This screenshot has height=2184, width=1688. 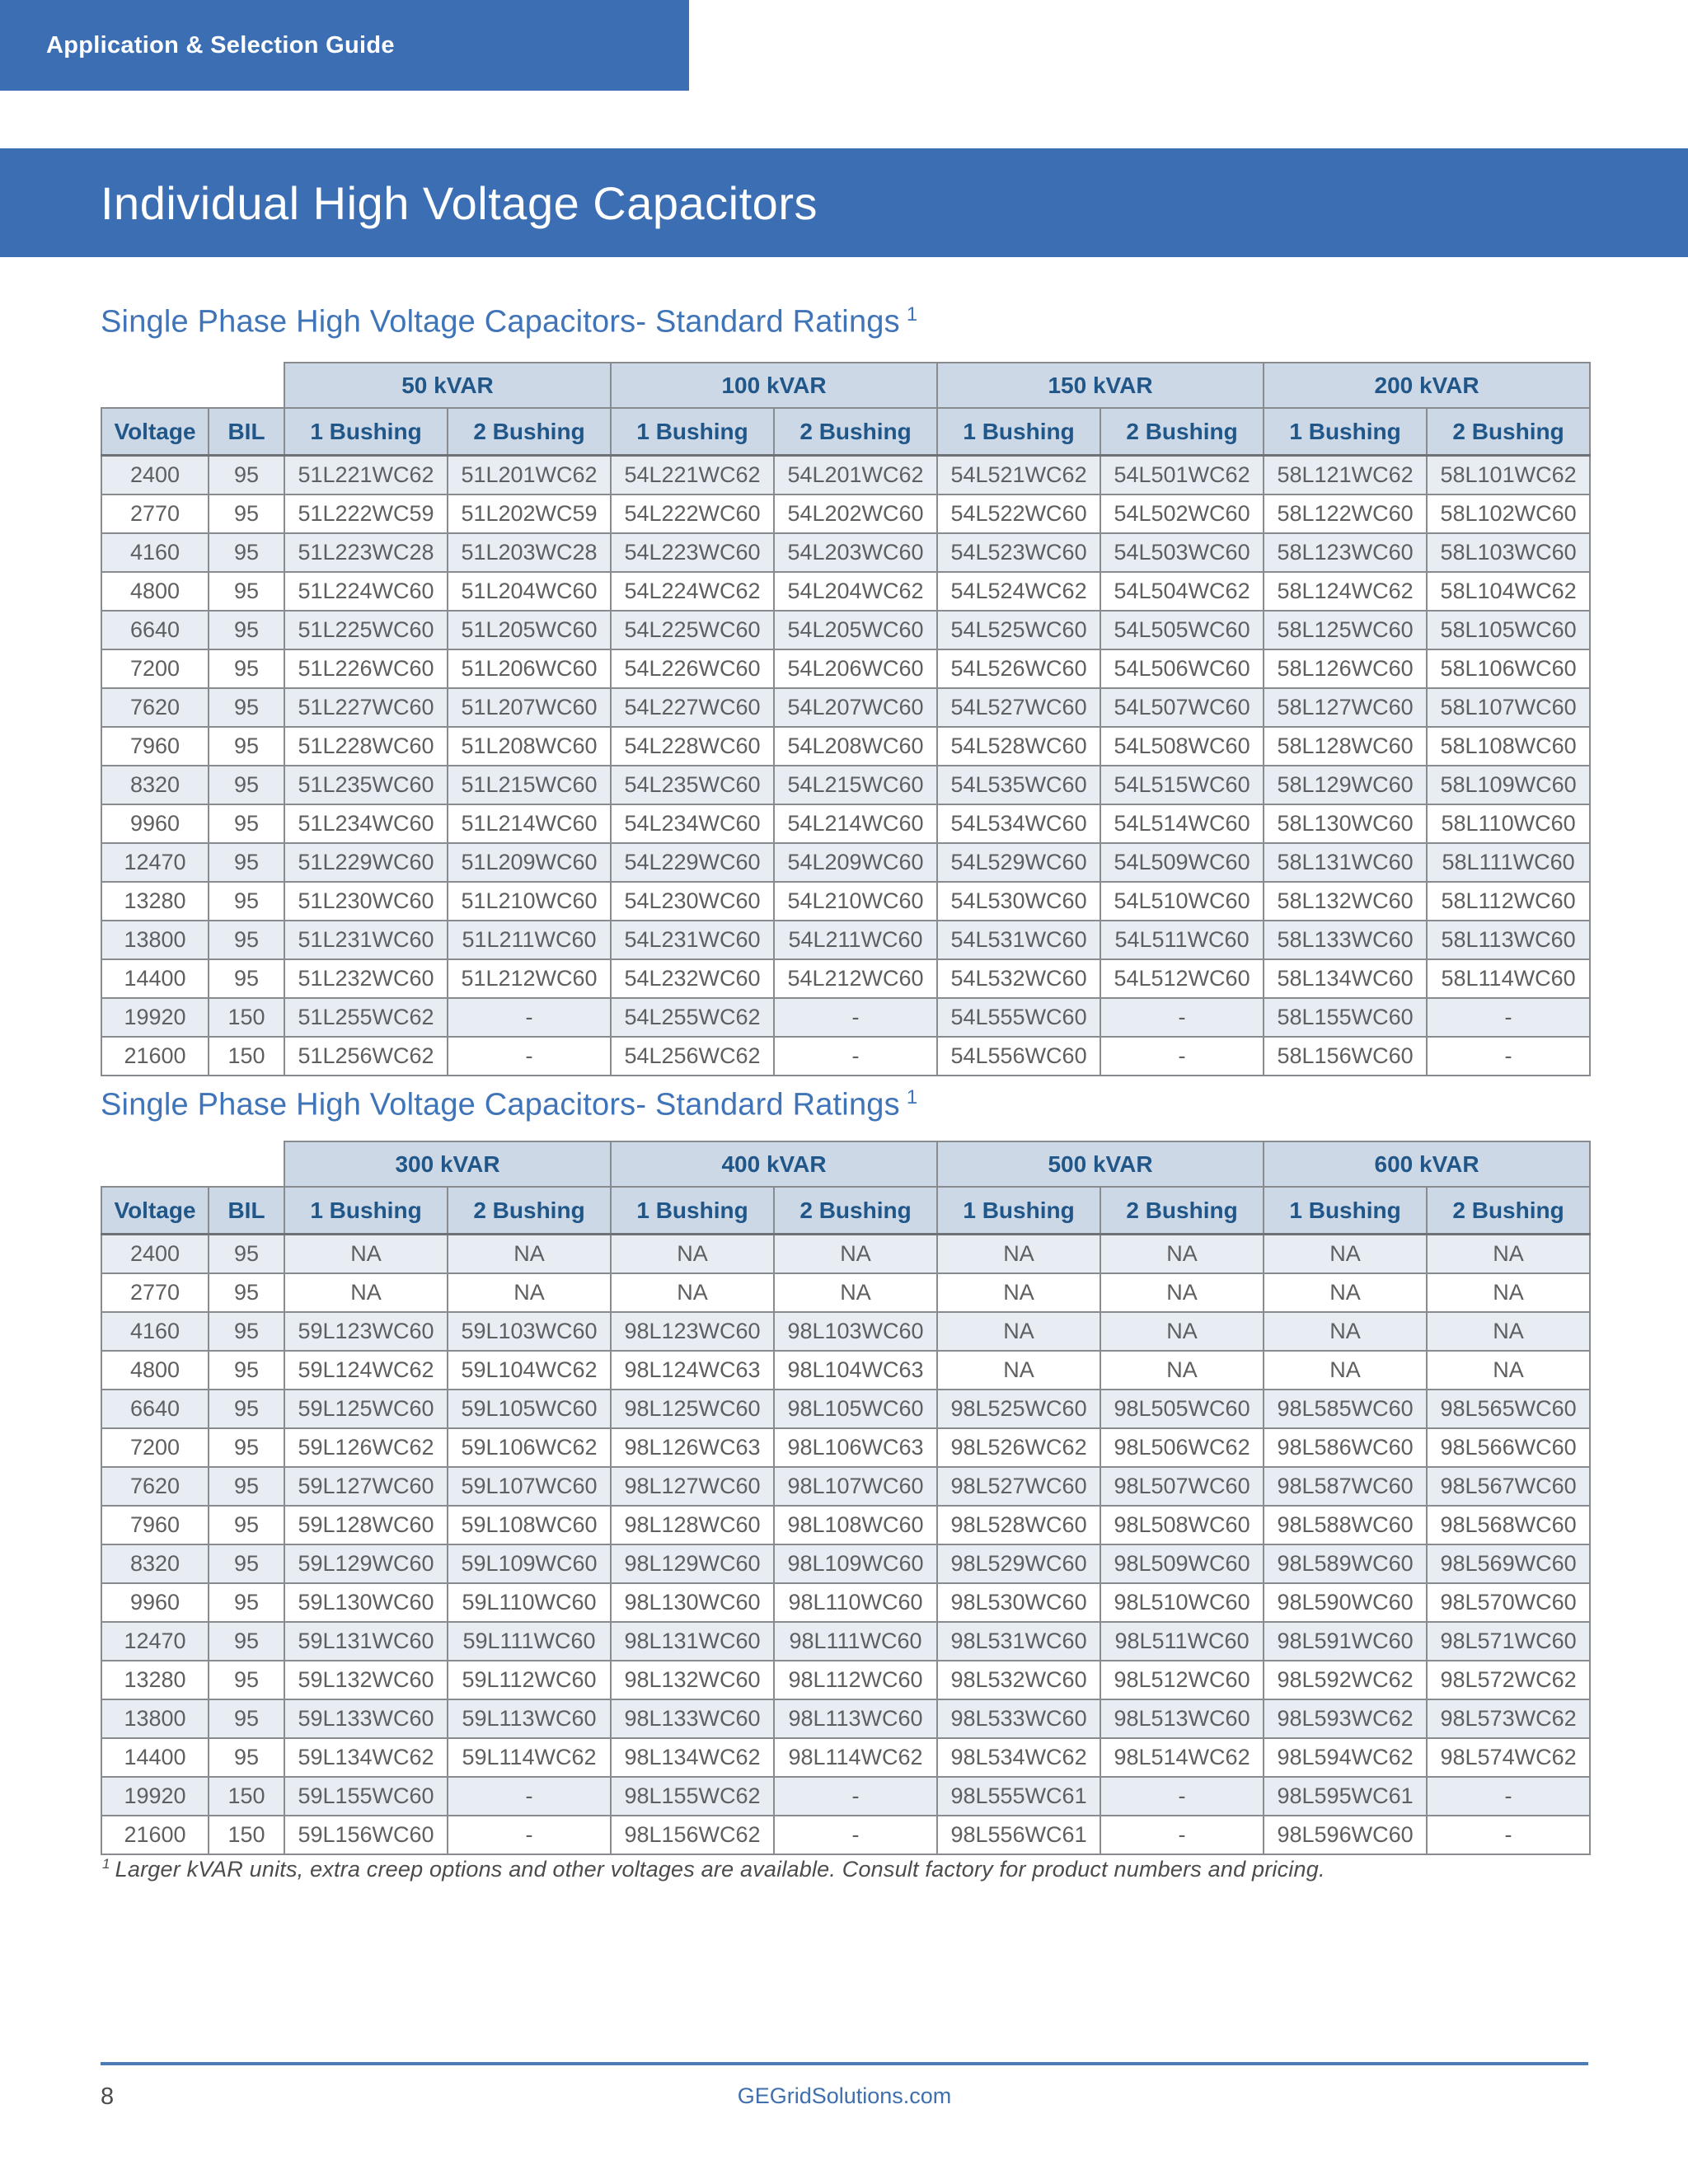 I want to click on part-number-cell: 51L229WC60, so click(x=366, y=862).